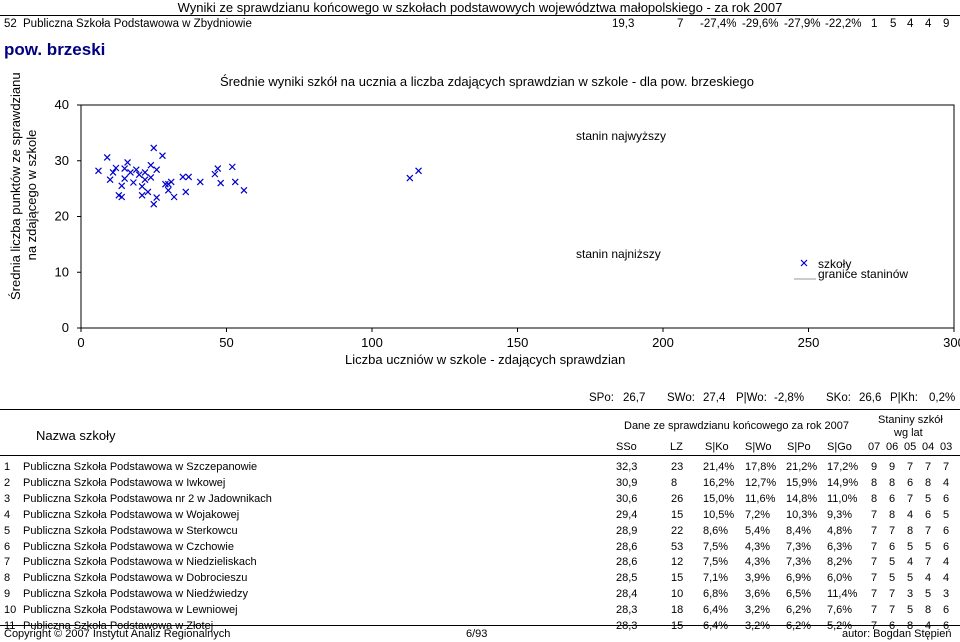 The height and width of the screenshot is (642, 960). What do you see at coordinates (7, 498) in the screenshot?
I see `cell-num: 3` at bounding box center [7, 498].